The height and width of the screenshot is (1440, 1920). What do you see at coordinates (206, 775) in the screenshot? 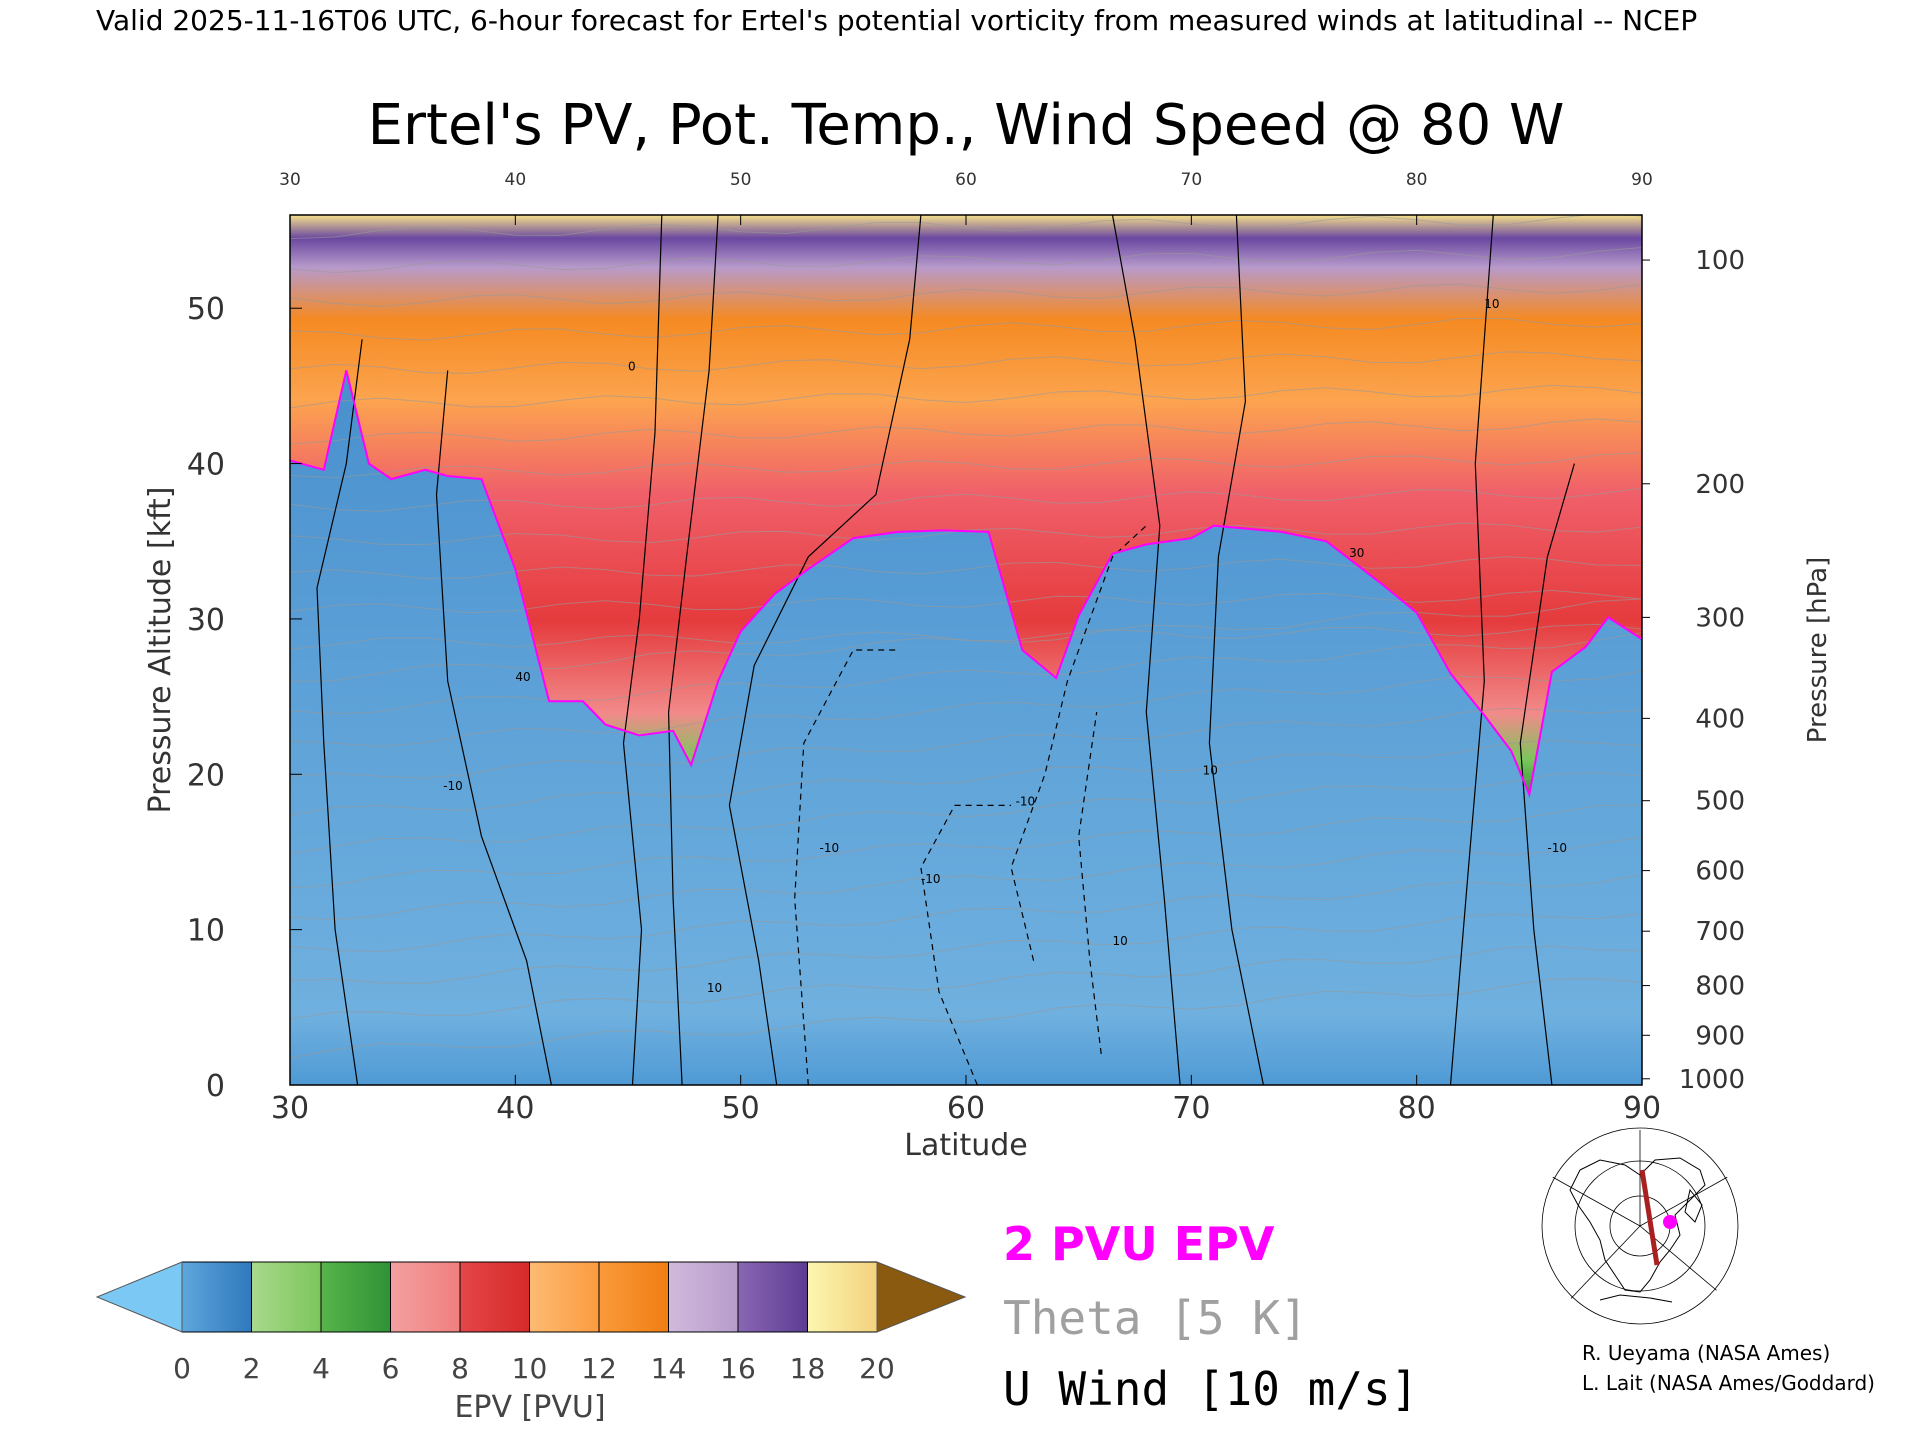
I see `y-tick-label: 20` at bounding box center [206, 775].